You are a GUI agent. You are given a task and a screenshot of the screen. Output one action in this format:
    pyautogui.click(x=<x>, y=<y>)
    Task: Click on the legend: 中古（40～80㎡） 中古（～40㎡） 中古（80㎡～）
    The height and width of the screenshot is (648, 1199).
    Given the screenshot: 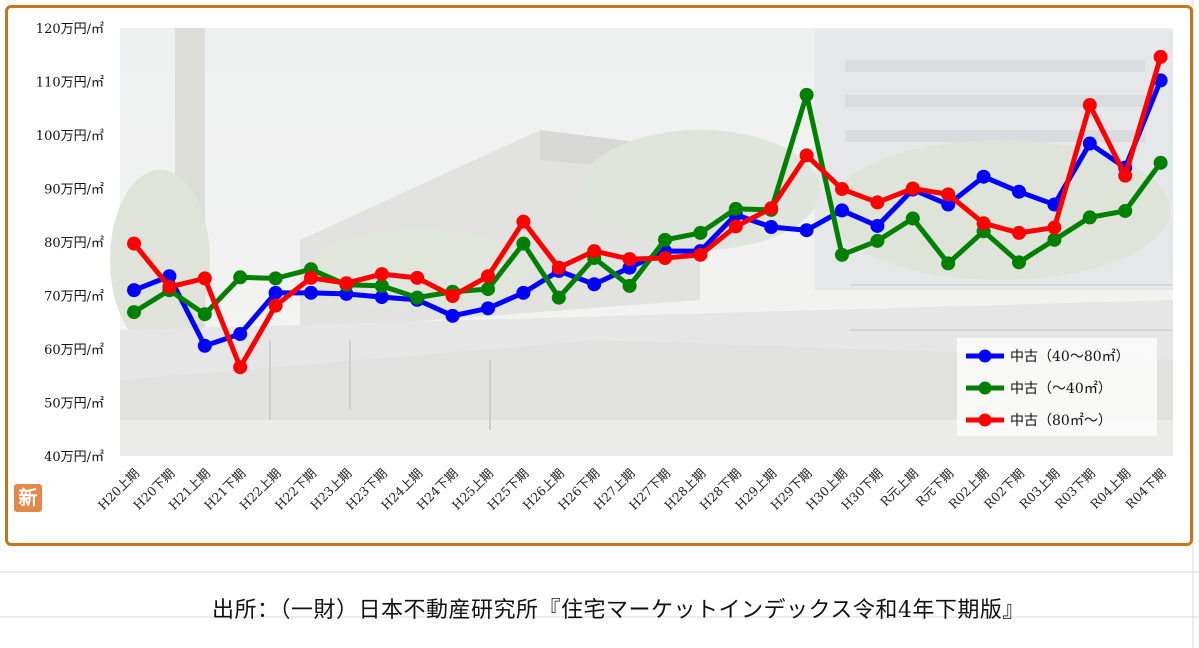 What is the action you would take?
    pyautogui.click(x=1057, y=387)
    